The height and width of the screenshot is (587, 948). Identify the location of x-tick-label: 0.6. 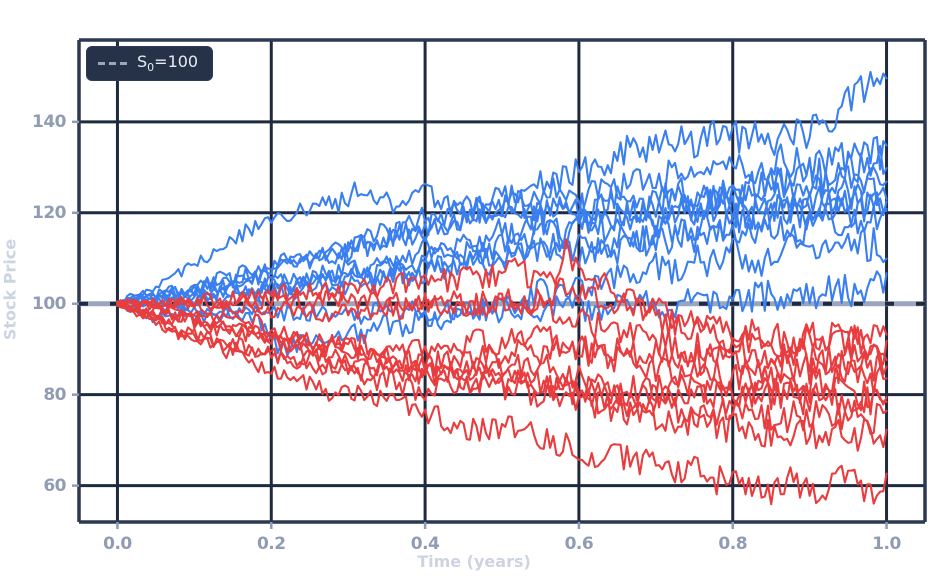
(579, 544).